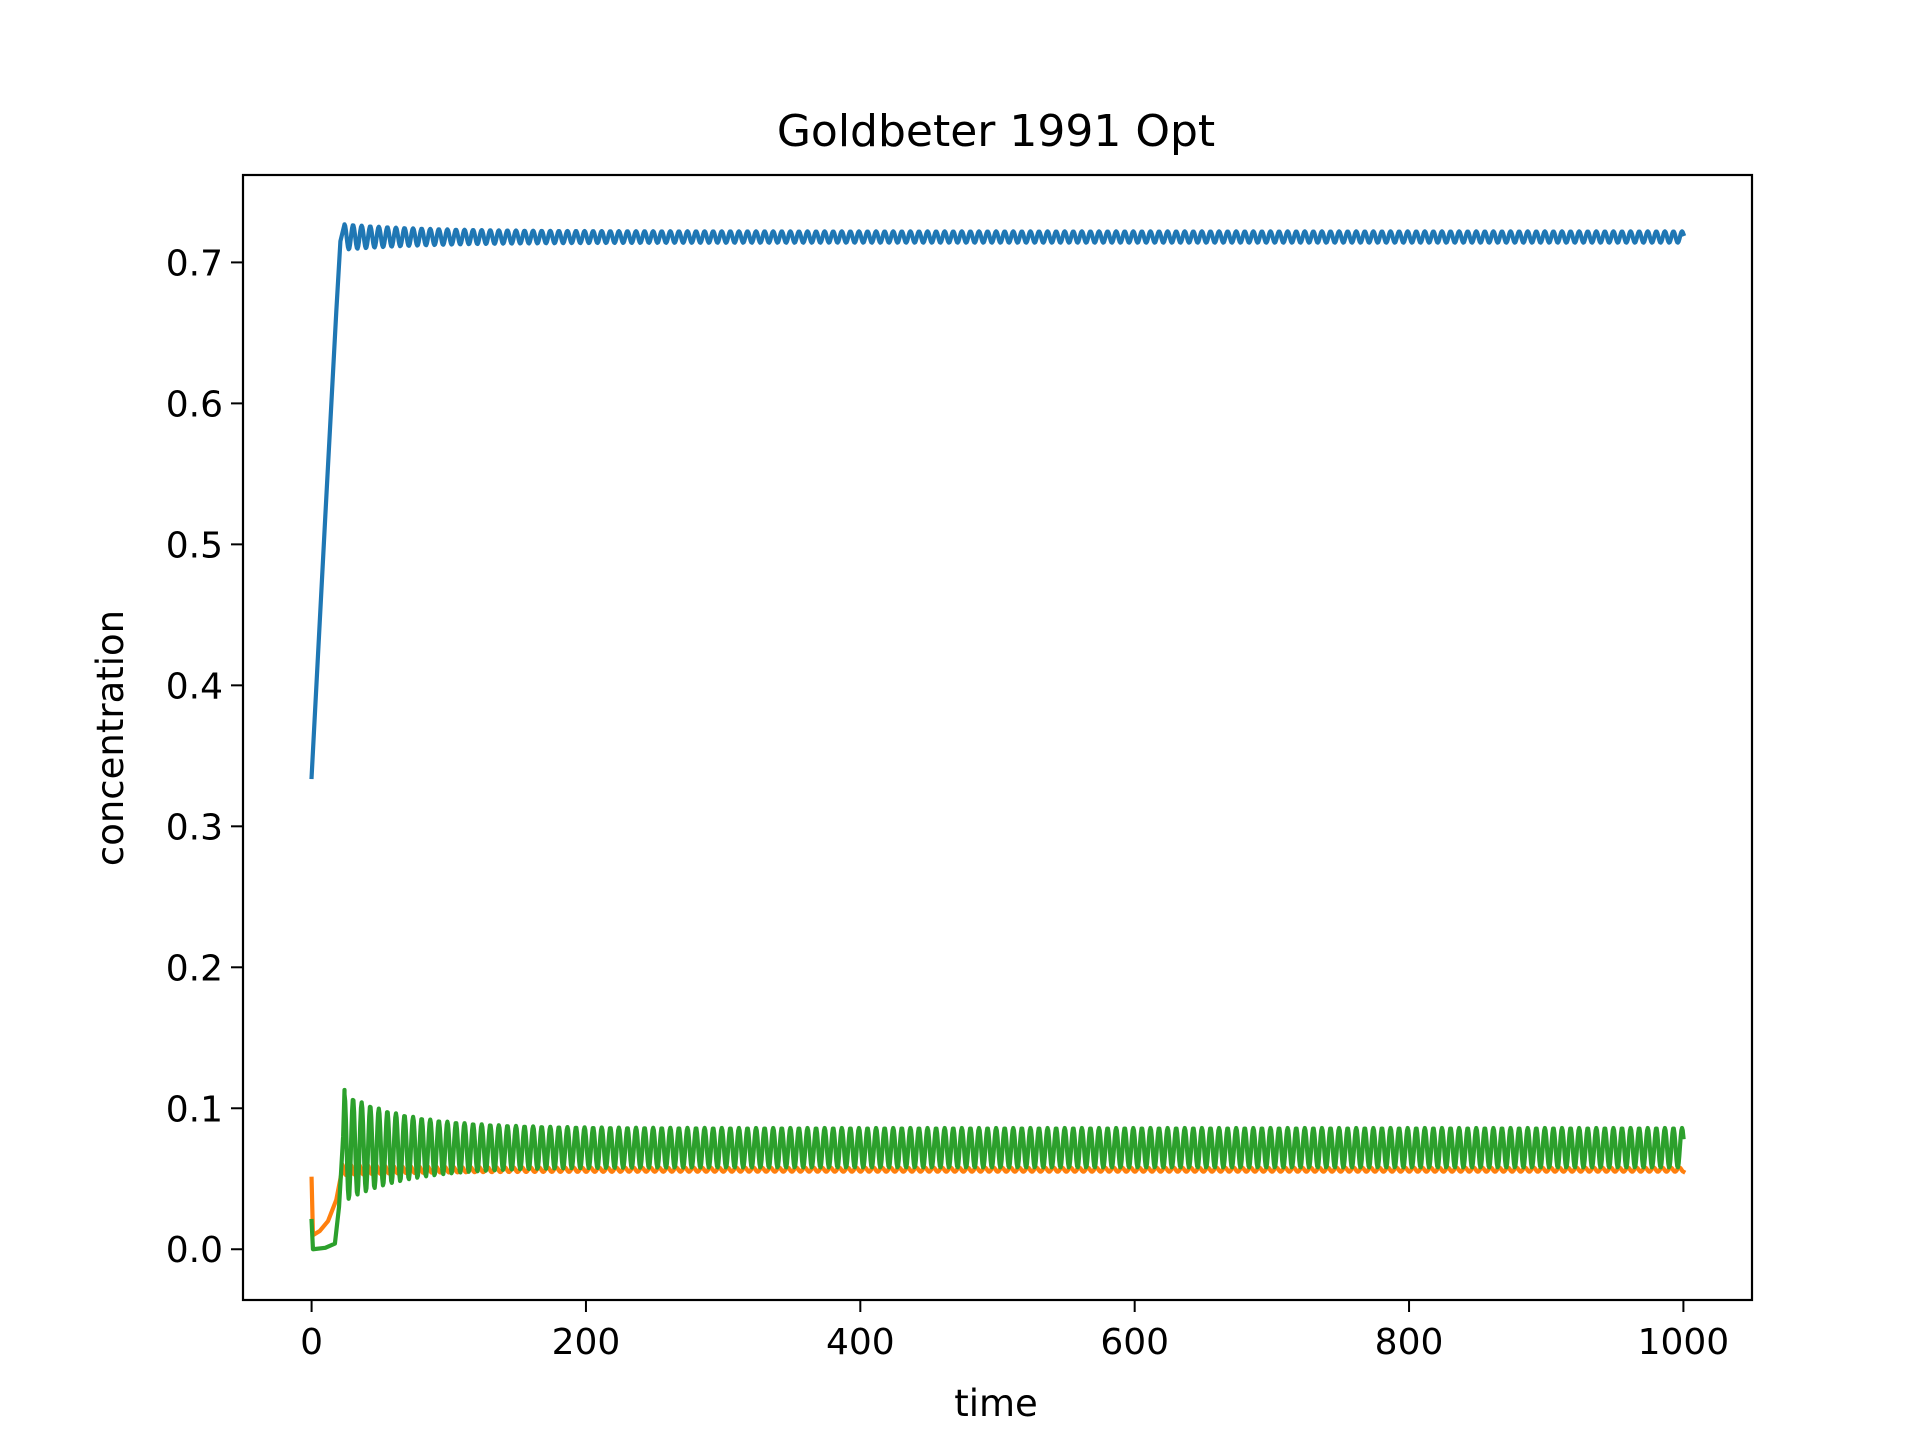 This screenshot has height=1440, width=1920. Describe the element at coordinates (996, 131) in the screenshot. I see `chart-title: Goldbeter 1991 Opt` at that location.